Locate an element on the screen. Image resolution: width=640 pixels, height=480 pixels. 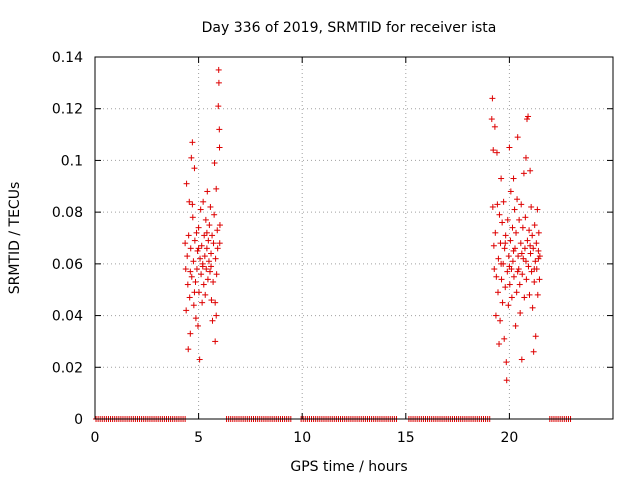
x-tick-label: 5 is located at coordinates (198, 438).